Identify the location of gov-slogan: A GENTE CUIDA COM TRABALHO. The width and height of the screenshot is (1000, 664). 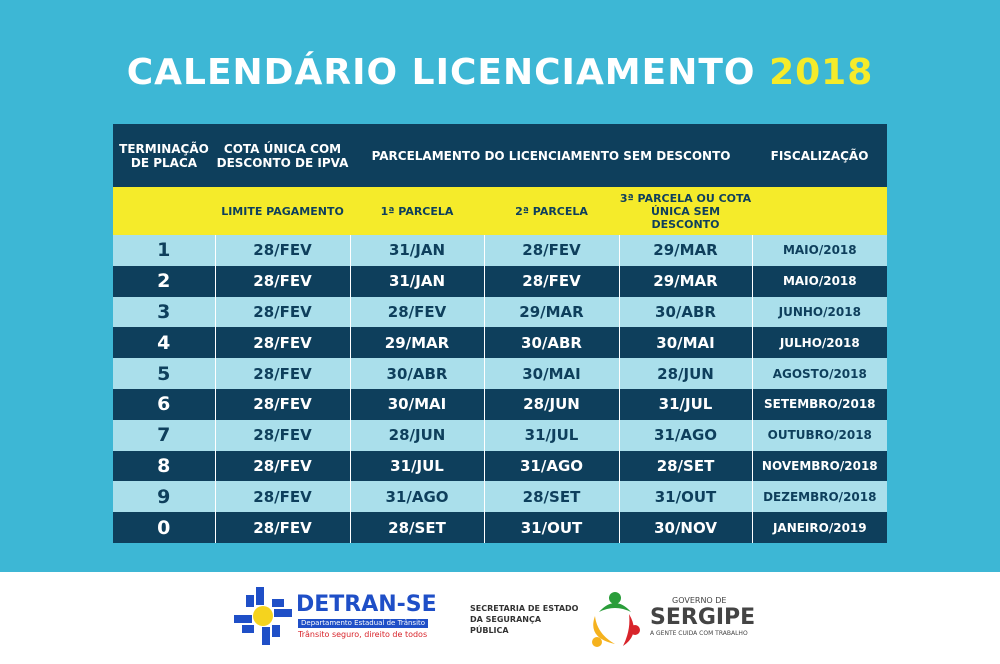
(699, 633).